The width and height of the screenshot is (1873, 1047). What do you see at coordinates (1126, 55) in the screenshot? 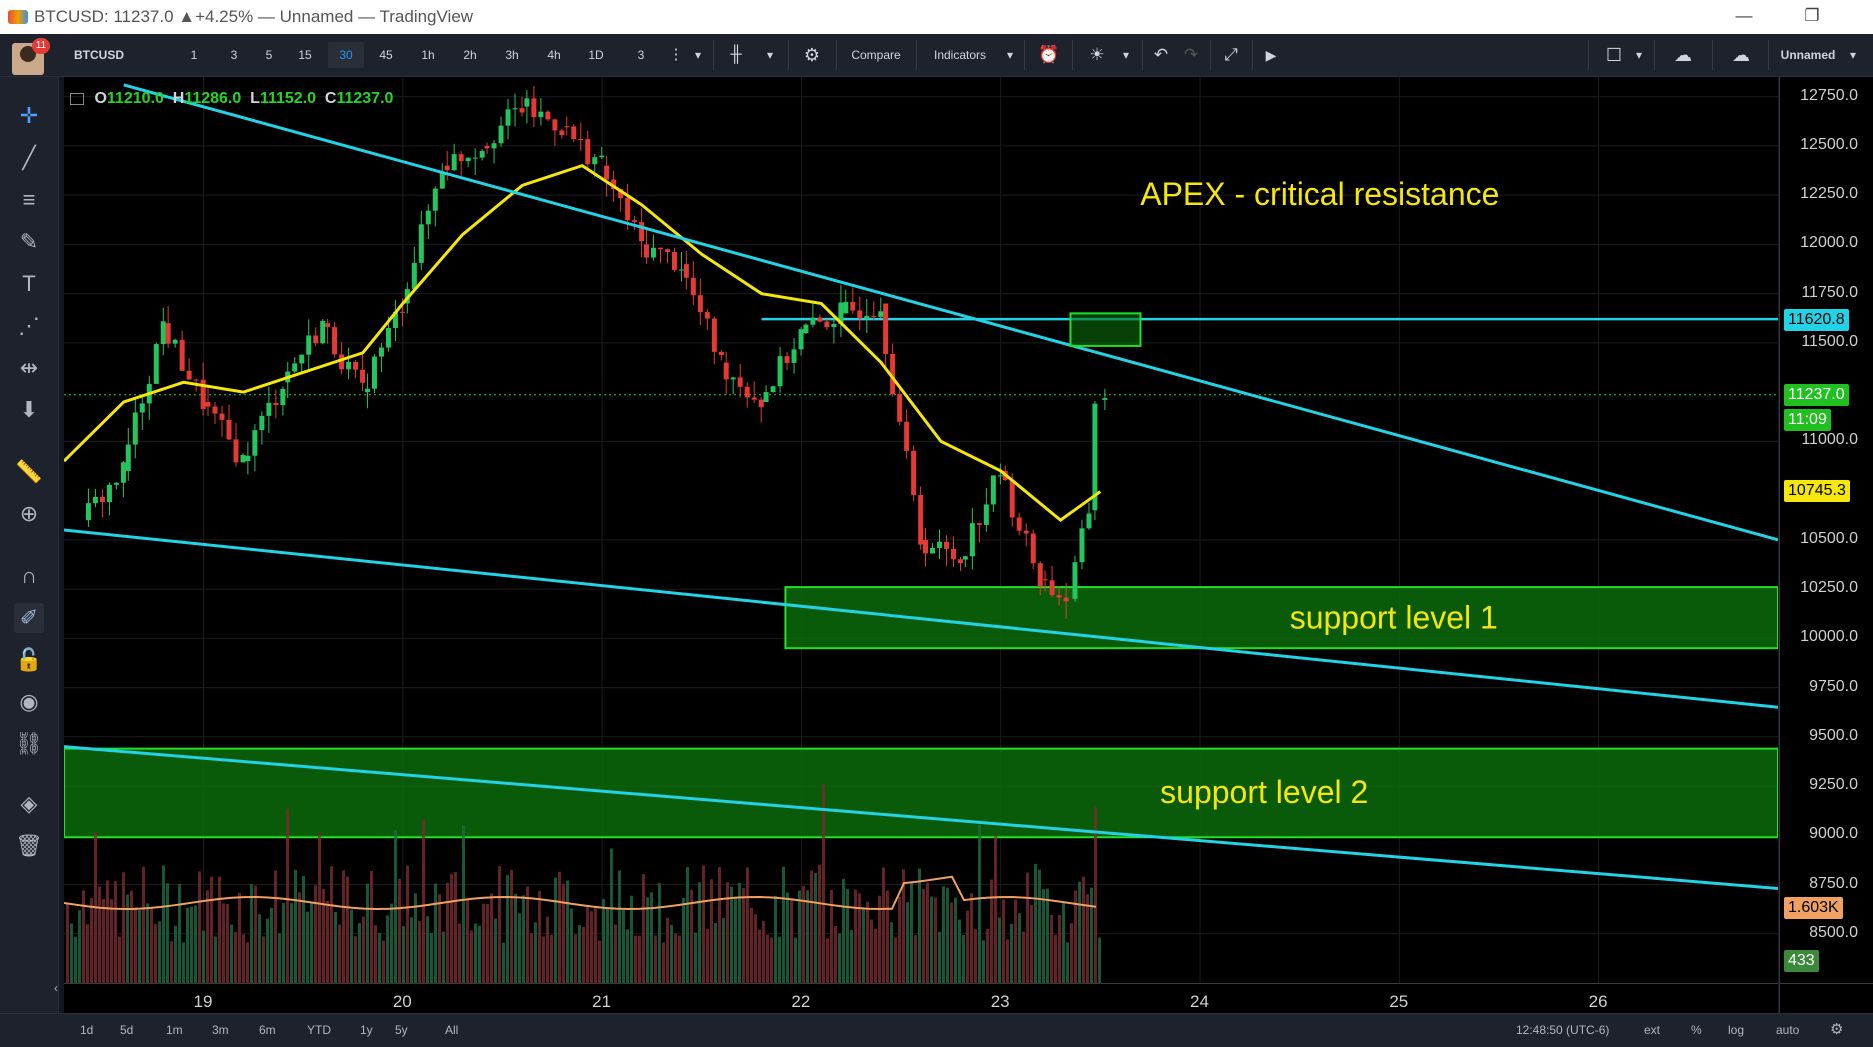
I see `idea-dropdown-icon: ▾` at bounding box center [1126, 55].